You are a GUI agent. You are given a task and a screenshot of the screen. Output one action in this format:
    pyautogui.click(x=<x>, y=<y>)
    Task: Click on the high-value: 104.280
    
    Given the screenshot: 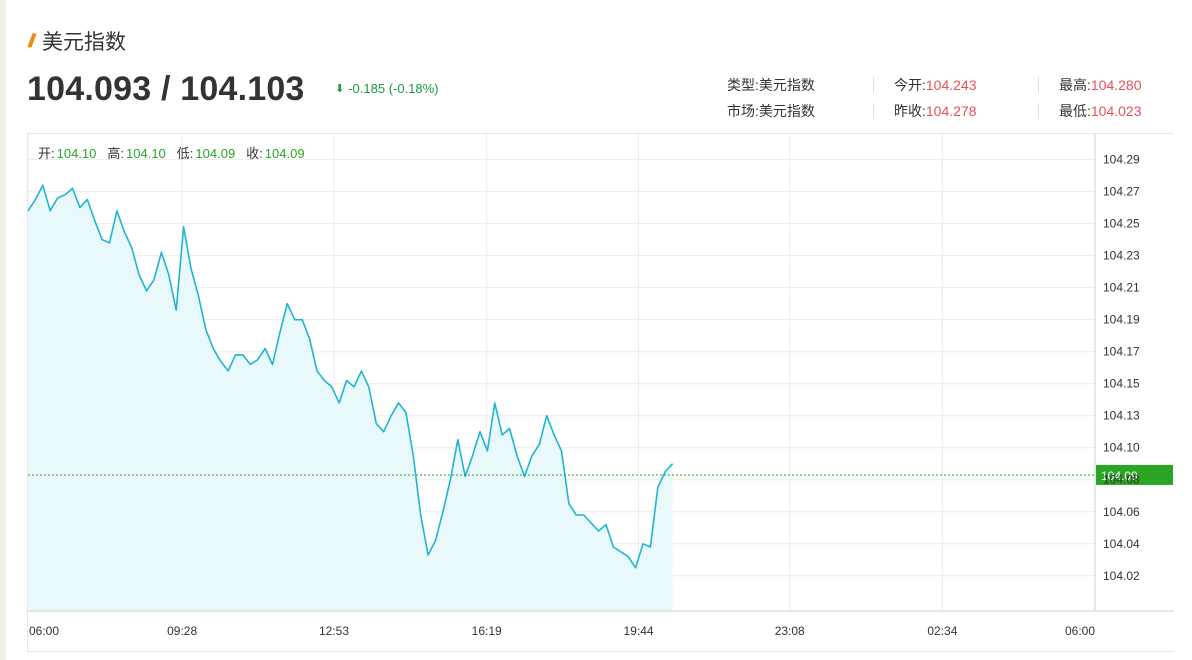 What is the action you would take?
    pyautogui.click(x=1116, y=85)
    